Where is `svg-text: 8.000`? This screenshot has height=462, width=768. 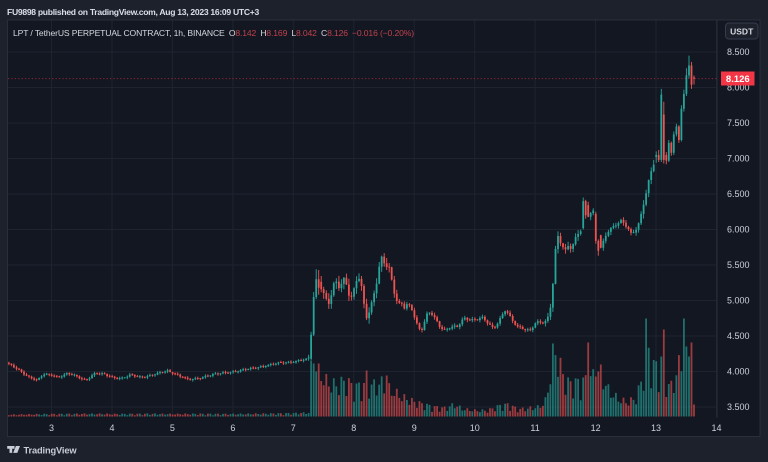 svg-text: 8.000 is located at coordinates (738, 88).